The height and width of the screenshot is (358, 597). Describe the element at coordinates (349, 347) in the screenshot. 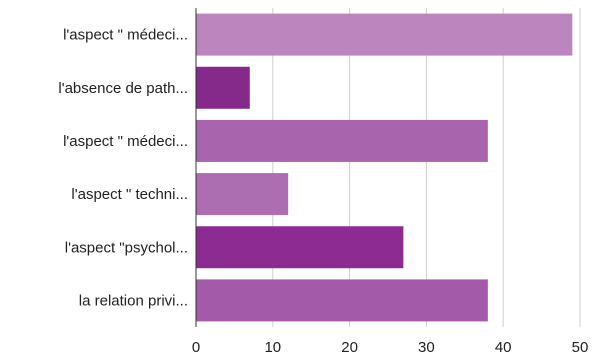

I see `x-tick-label-2: 20` at that location.